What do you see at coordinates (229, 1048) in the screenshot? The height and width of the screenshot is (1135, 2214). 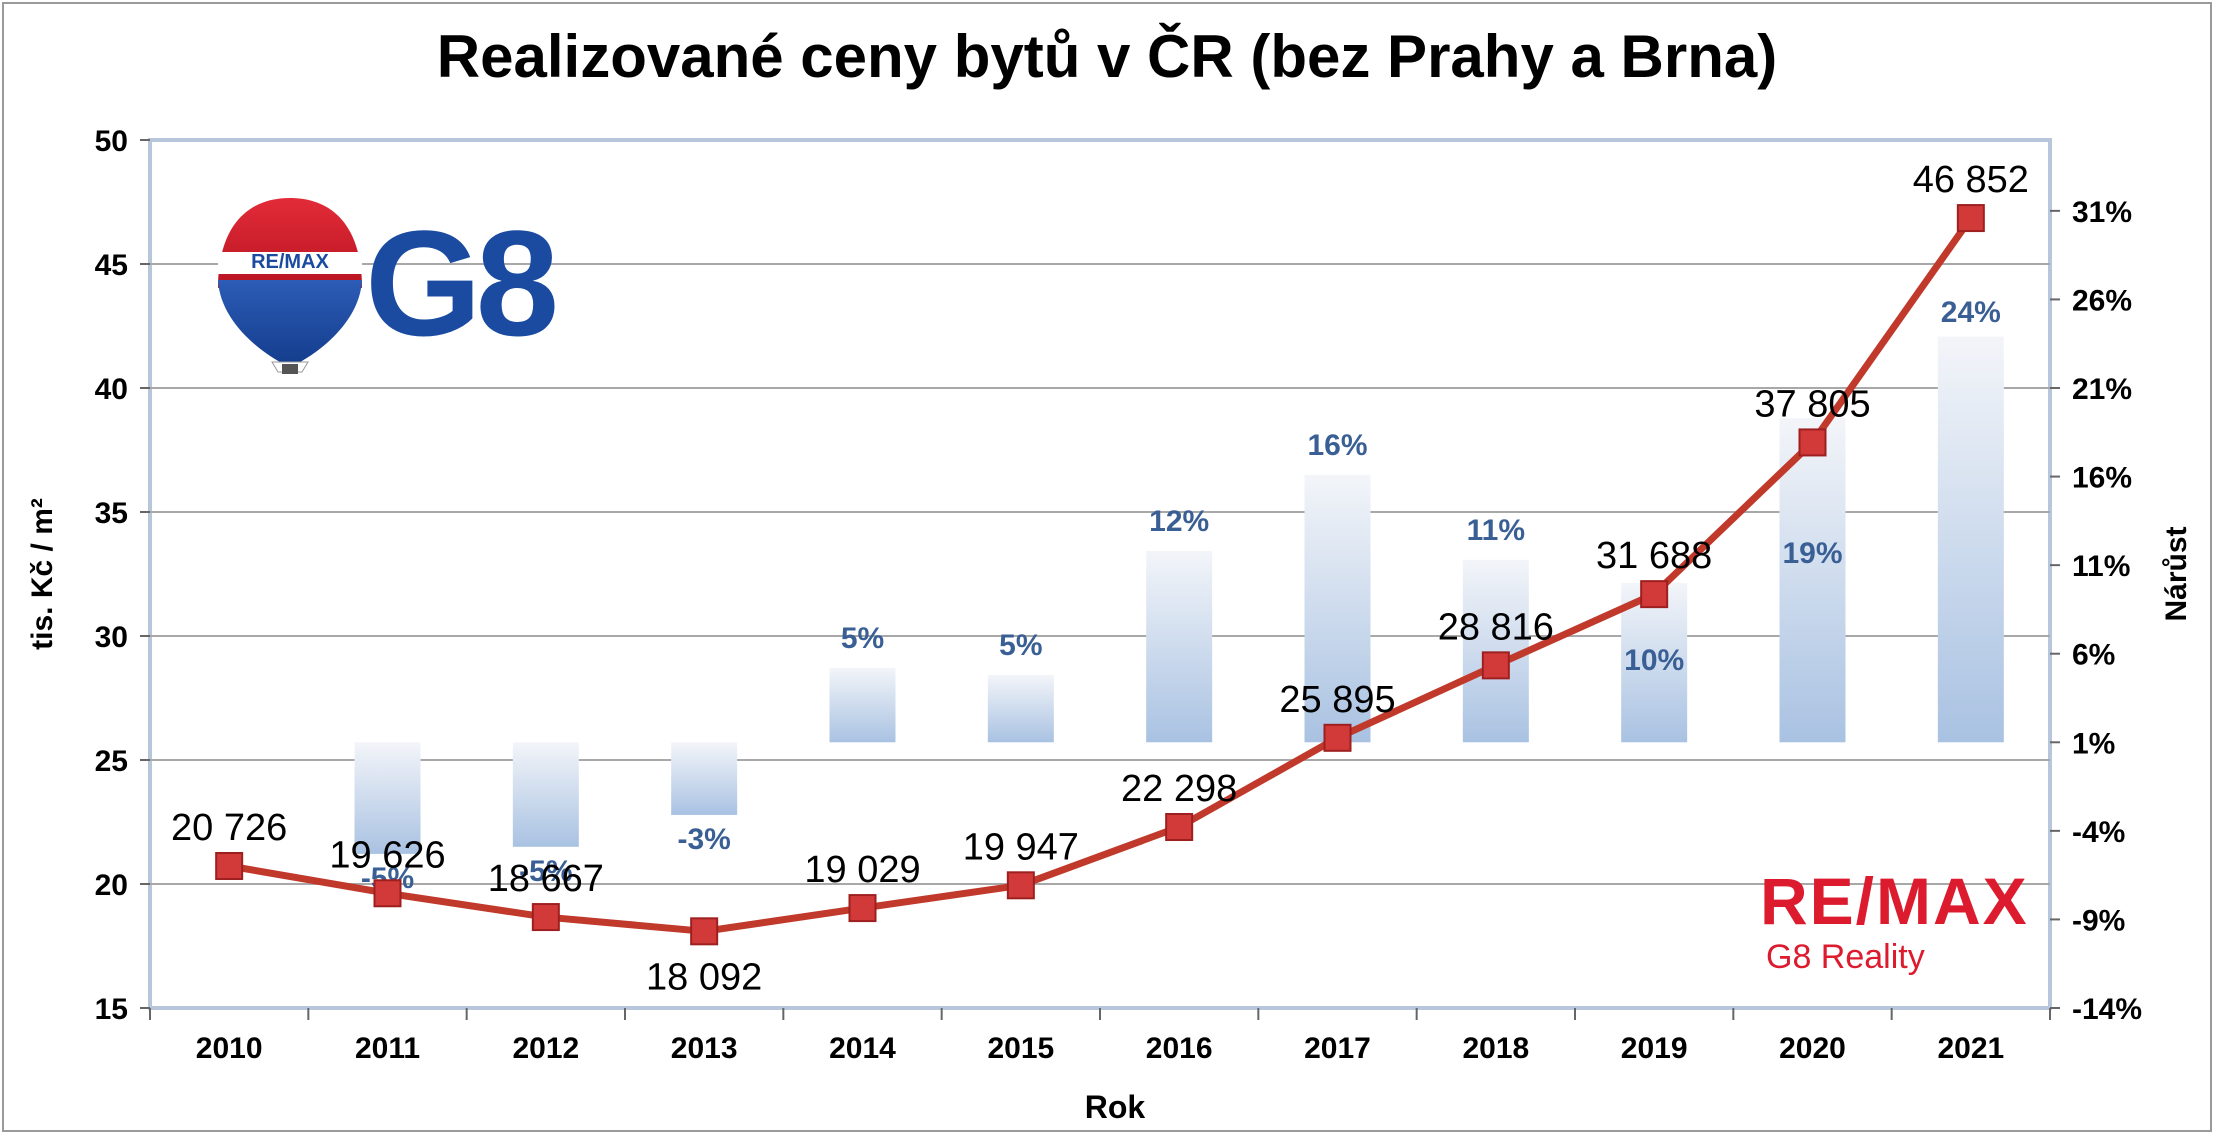 I see `x-tick-label: 2010` at bounding box center [229, 1048].